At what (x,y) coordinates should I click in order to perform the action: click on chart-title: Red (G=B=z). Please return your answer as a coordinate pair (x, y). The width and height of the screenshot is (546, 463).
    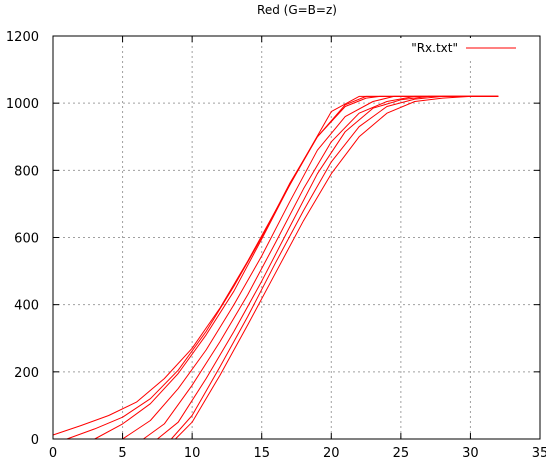
    Looking at the image, I should click on (297, 10).